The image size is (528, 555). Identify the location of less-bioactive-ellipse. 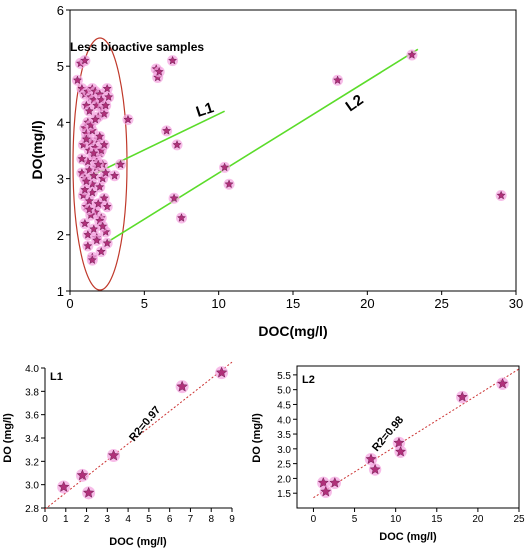
(100, 164).